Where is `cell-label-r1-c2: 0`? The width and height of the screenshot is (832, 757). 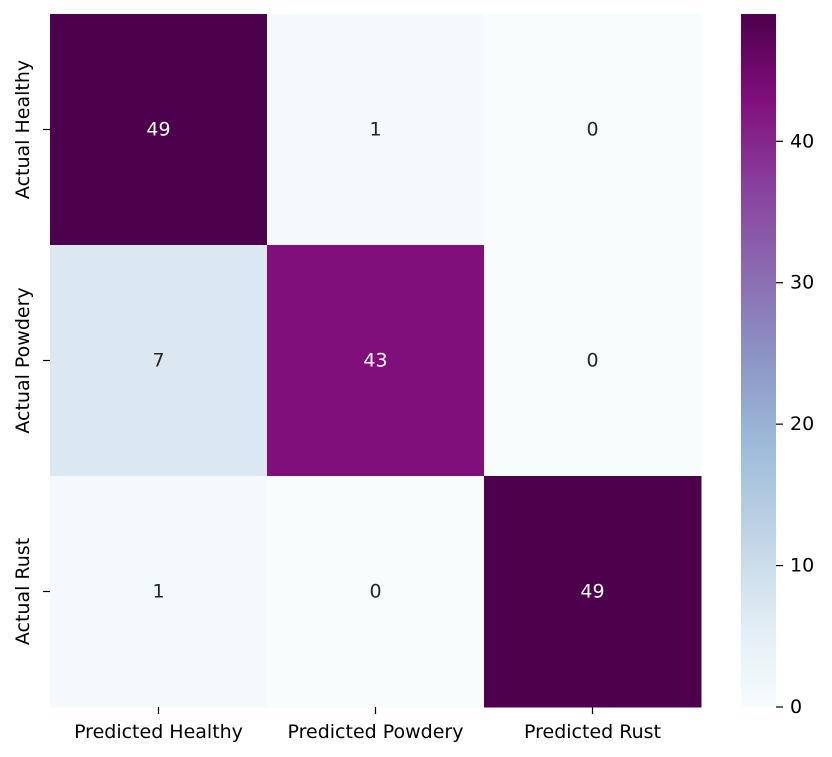 cell-label-r1-c2: 0 is located at coordinates (592, 361).